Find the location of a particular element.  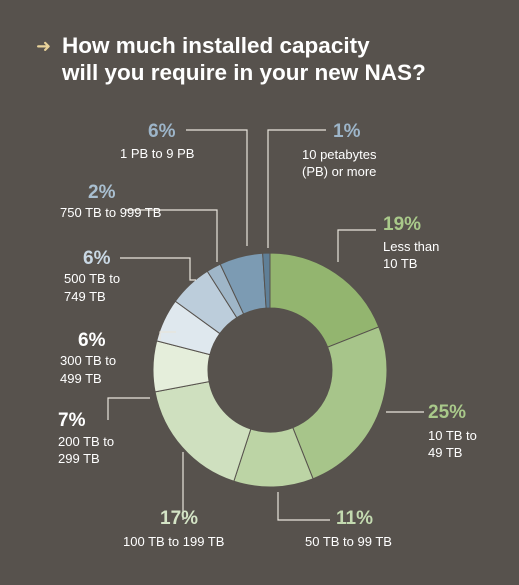

slice-percent-label-7: 6% is located at coordinates (97, 258).